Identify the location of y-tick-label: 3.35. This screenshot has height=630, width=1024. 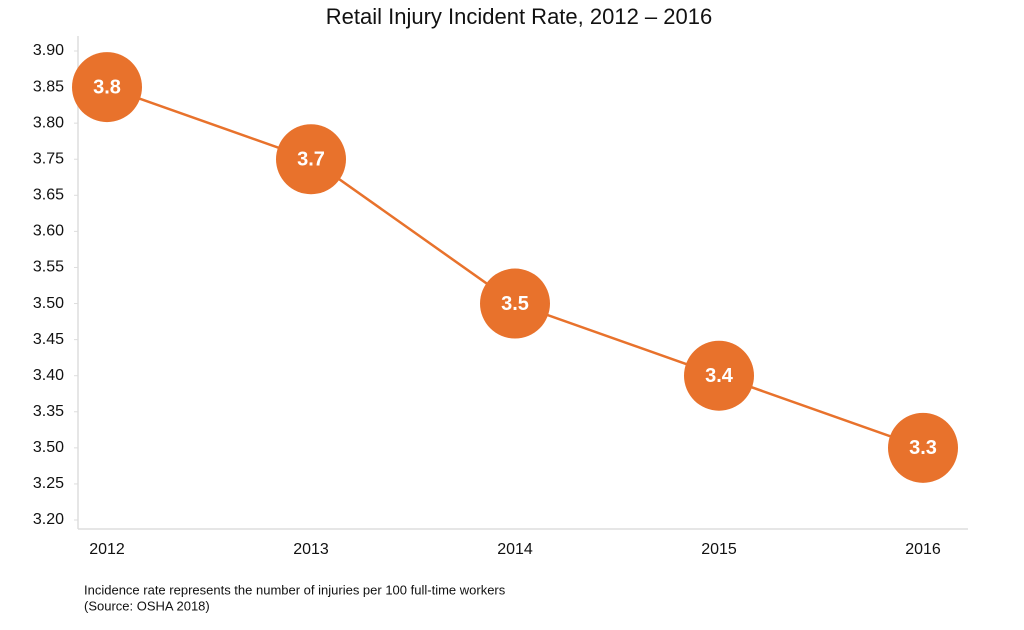
(48, 411).